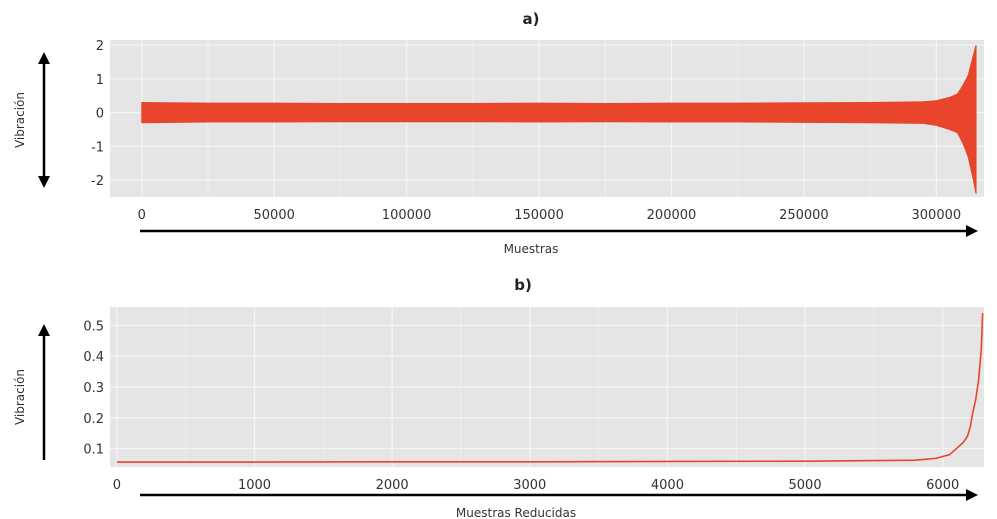 The width and height of the screenshot is (997, 519). Describe the element at coordinates (20, 397) in the screenshot. I see `panel-b-y-axis-label: Vibración` at that location.